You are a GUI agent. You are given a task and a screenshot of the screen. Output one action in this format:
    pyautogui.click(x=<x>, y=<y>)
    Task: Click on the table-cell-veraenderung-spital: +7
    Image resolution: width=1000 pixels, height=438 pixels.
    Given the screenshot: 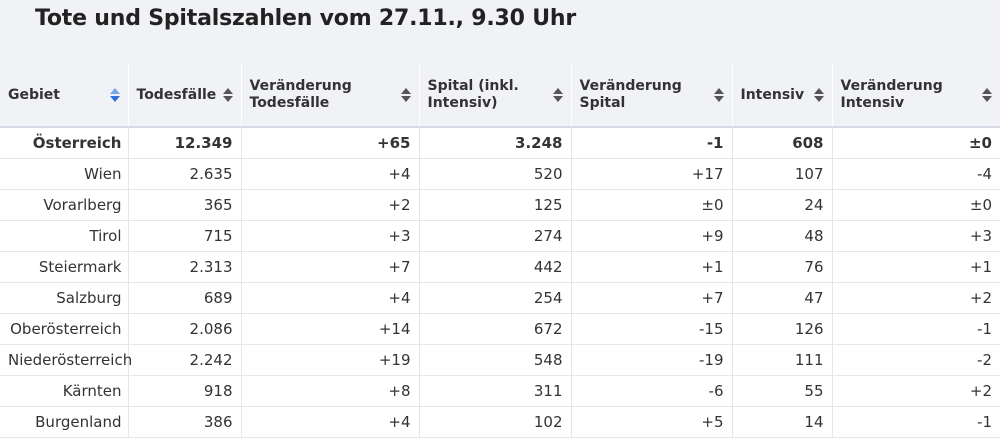 What is the action you would take?
    pyautogui.click(x=651, y=298)
    